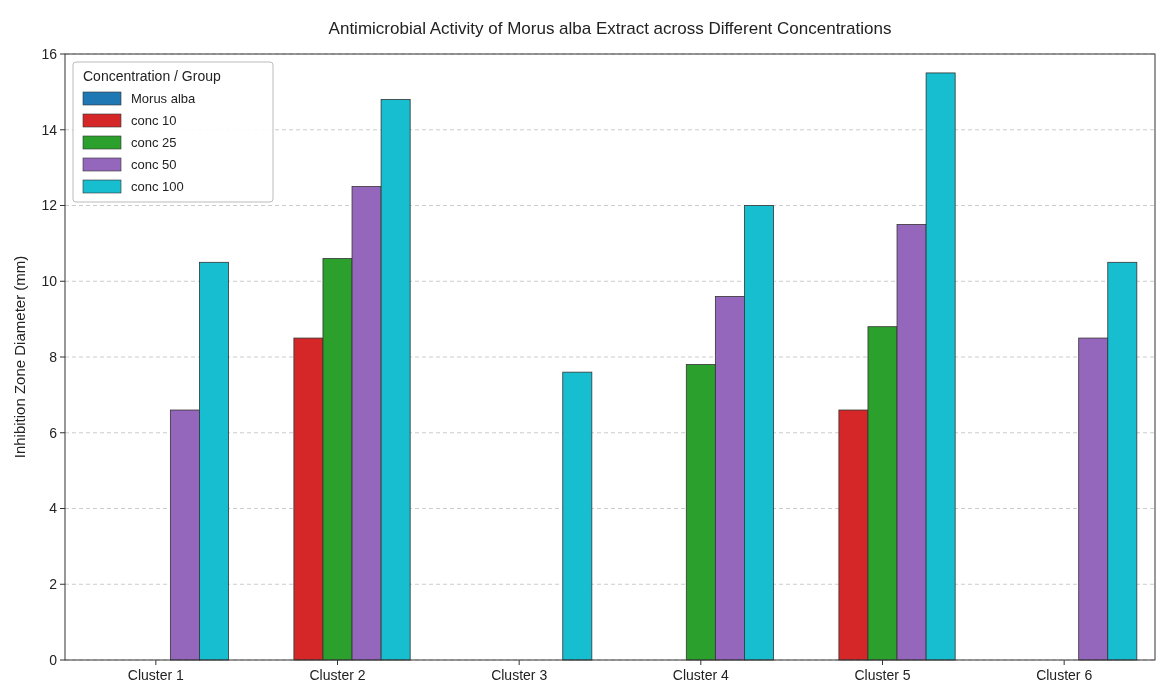 The image size is (1173, 698). I want to click on x-tick-label: Cluster 3, so click(519, 675).